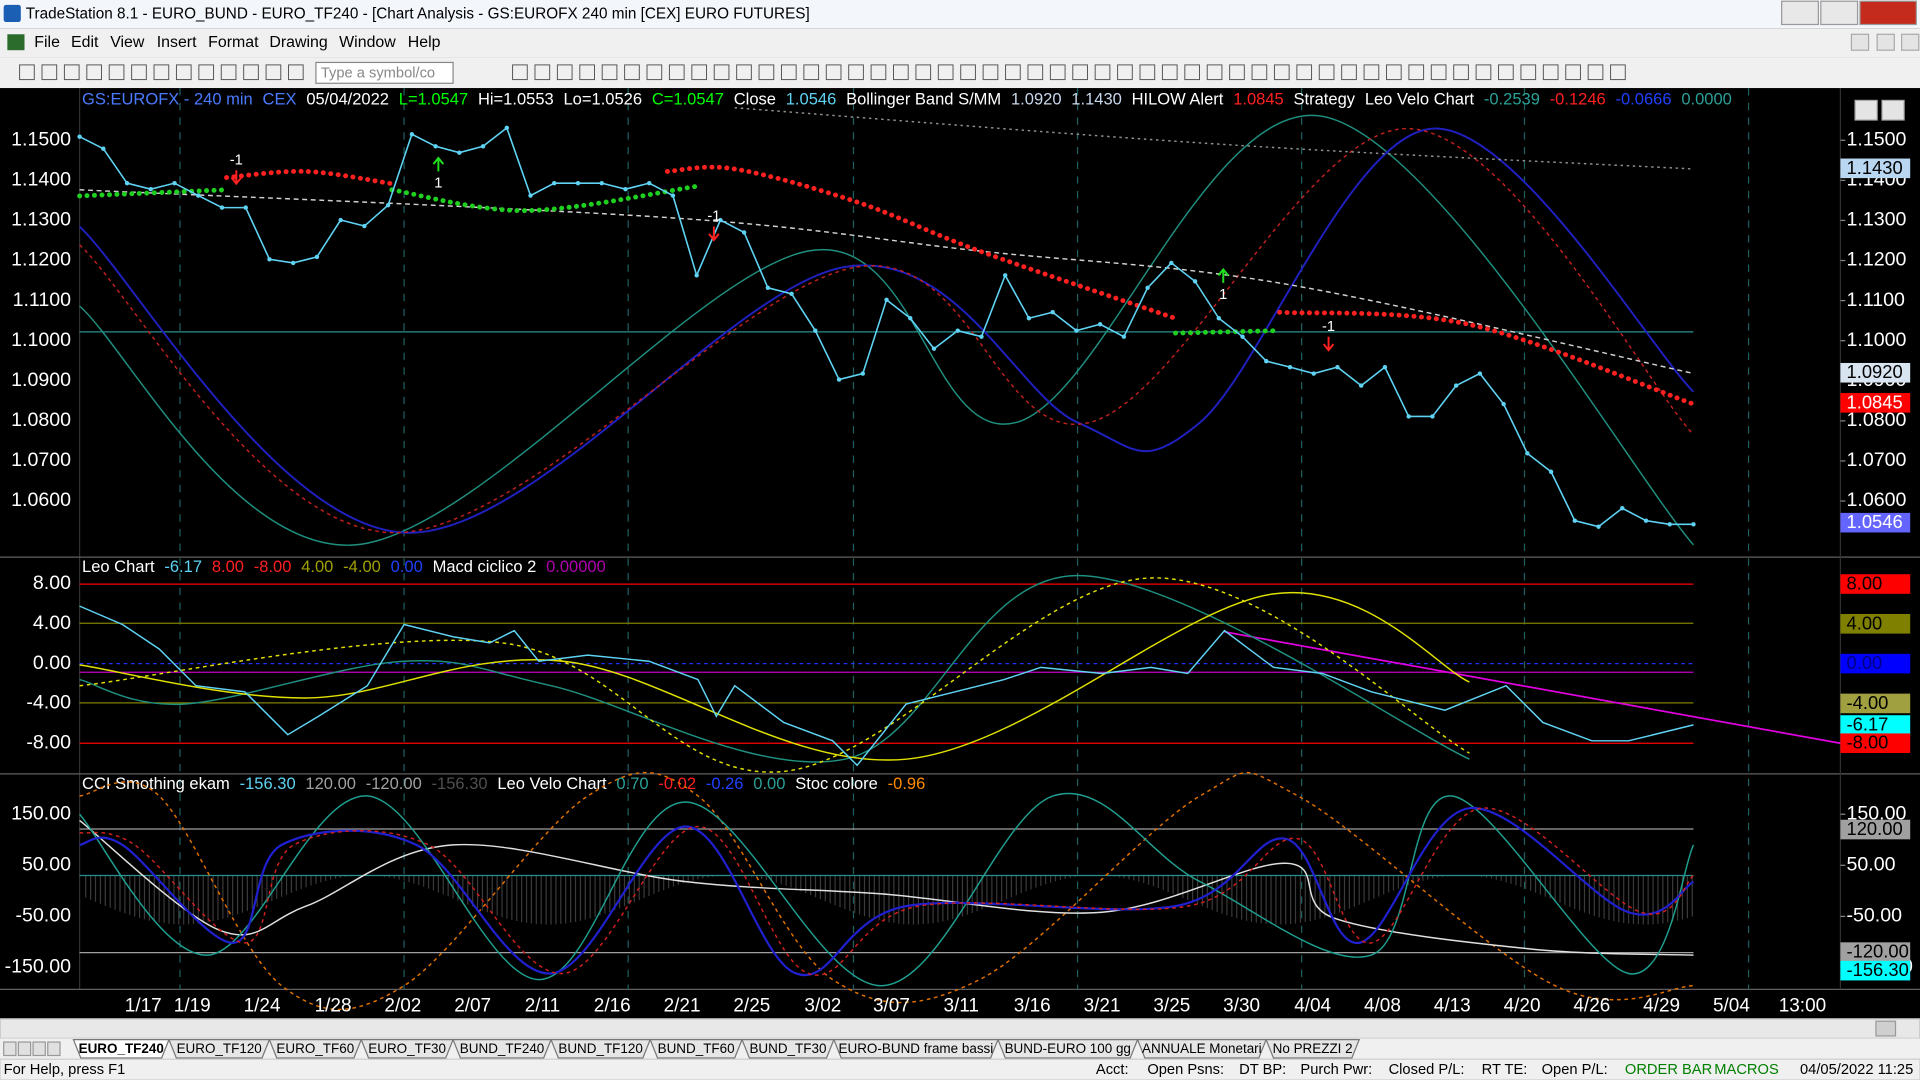  What do you see at coordinates (177, 42) in the screenshot?
I see `menu-item: Insert` at bounding box center [177, 42].